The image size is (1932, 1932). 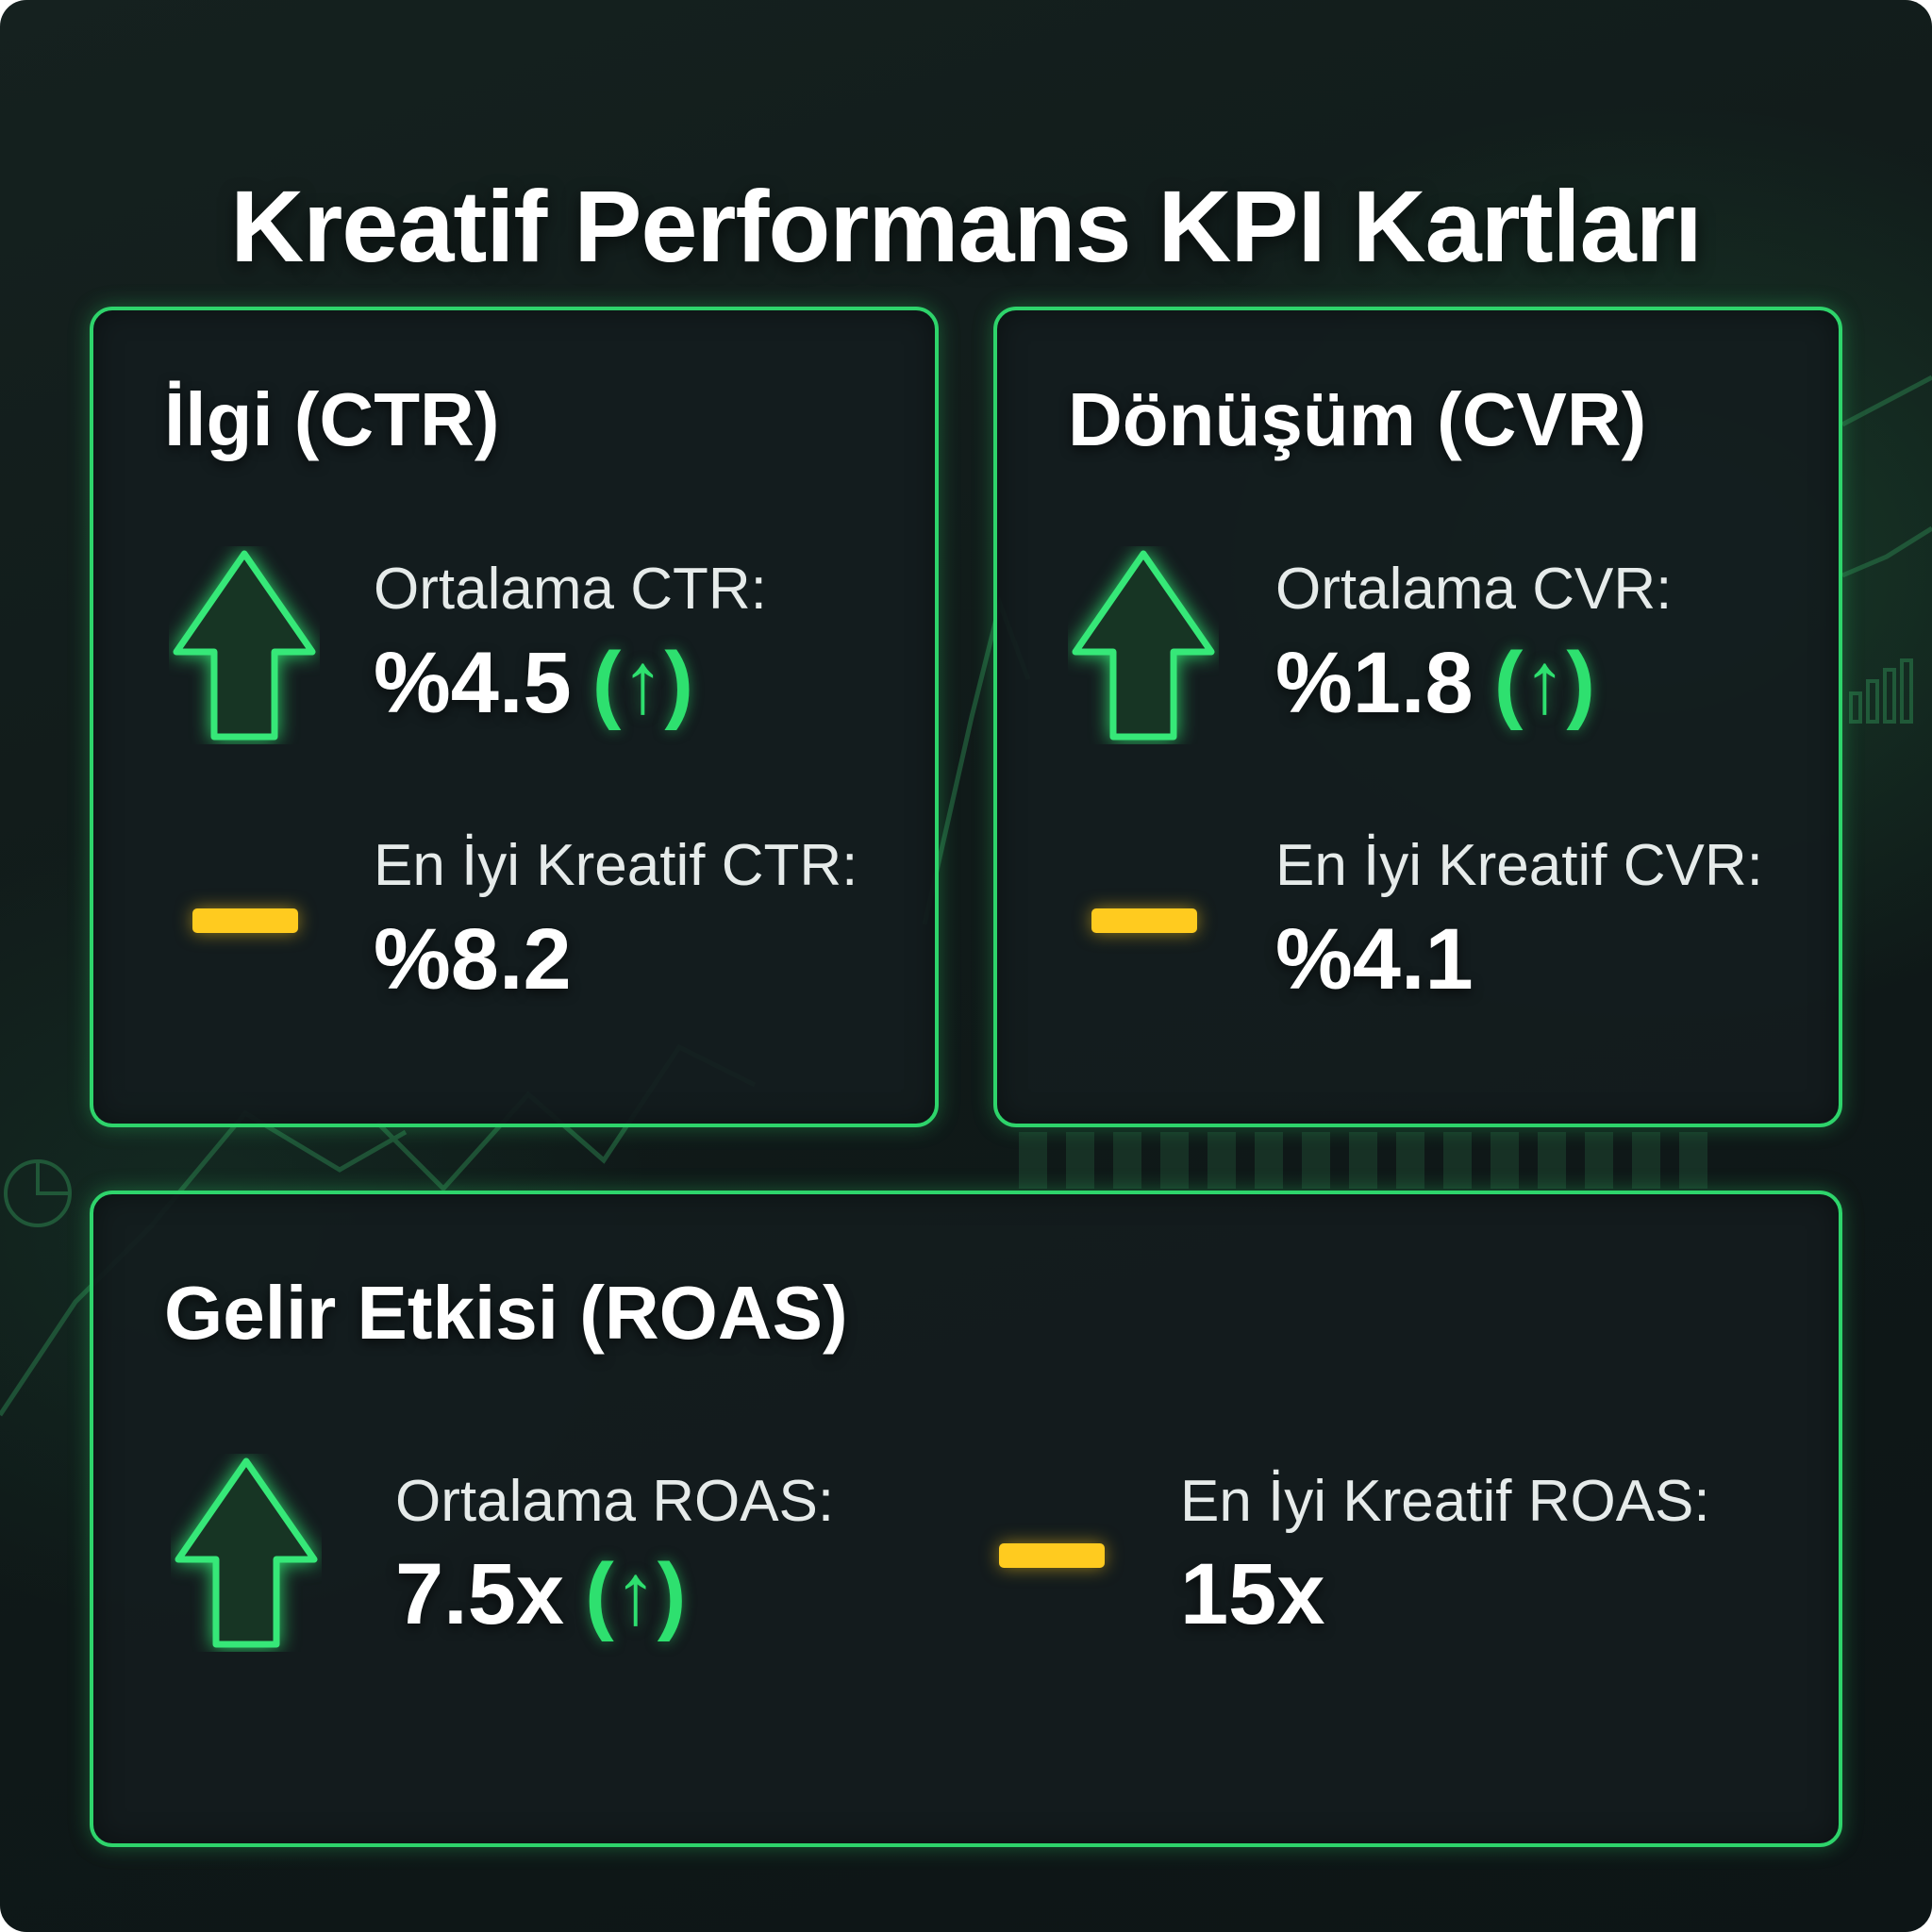 What do you see at coordinates (473, 683) in the screenshot?
I see `value-text: %4.5` at bounding box center [473, 683].